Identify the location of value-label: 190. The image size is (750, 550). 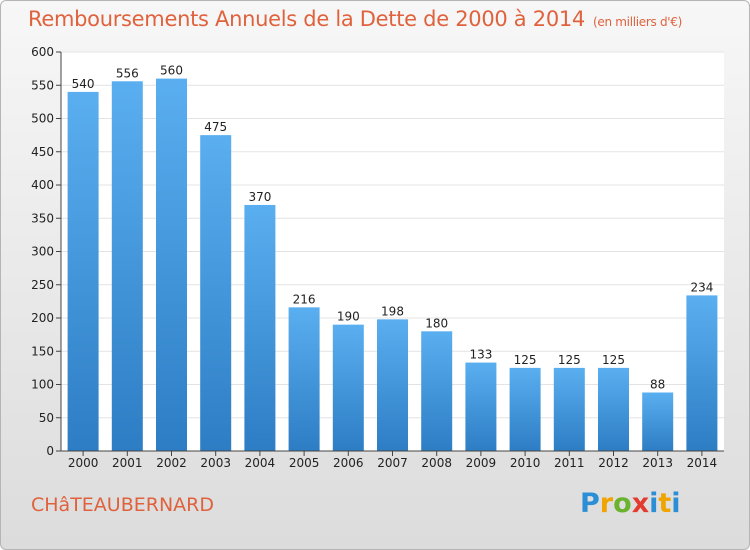
(348, 317).